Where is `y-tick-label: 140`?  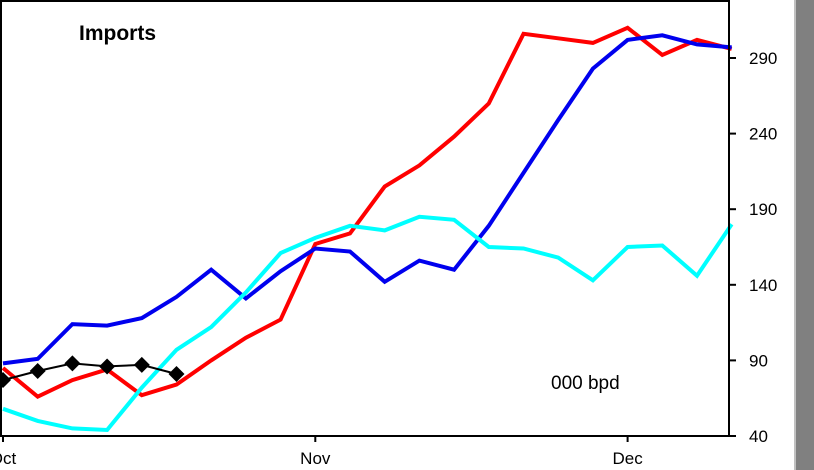 y-tick-label: 140 is located at coordinates (763, 285).